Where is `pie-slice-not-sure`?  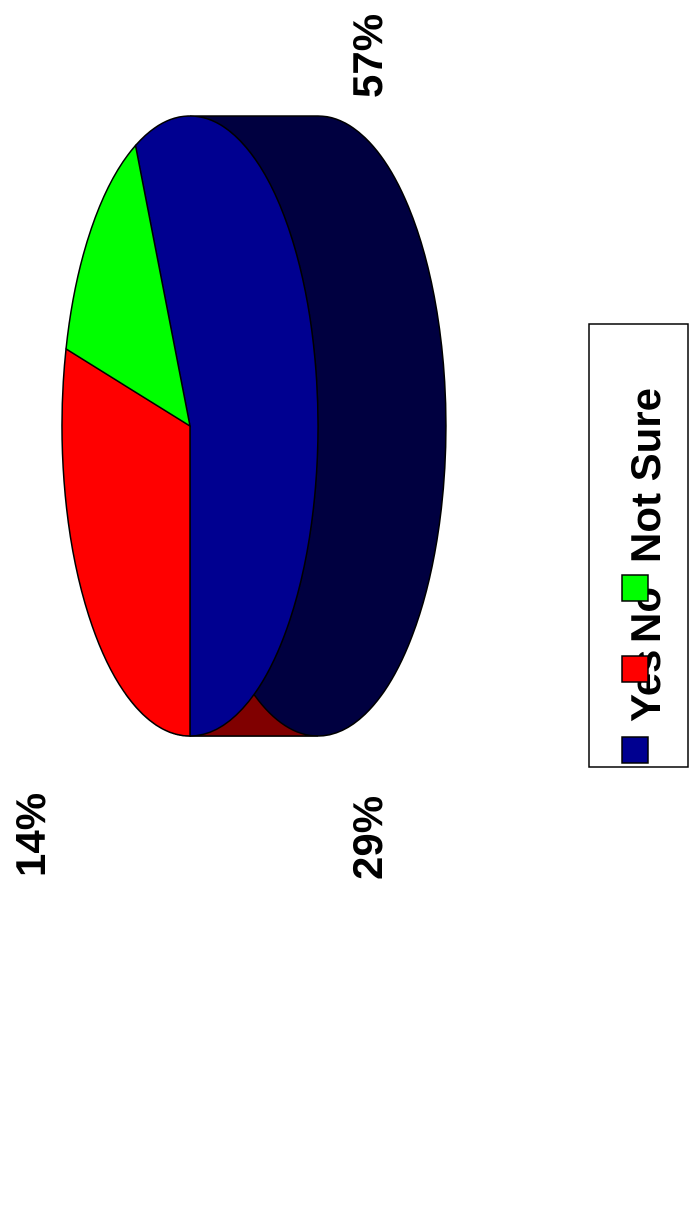 pie-slice-not-sure is located at coordinates (128, 285).